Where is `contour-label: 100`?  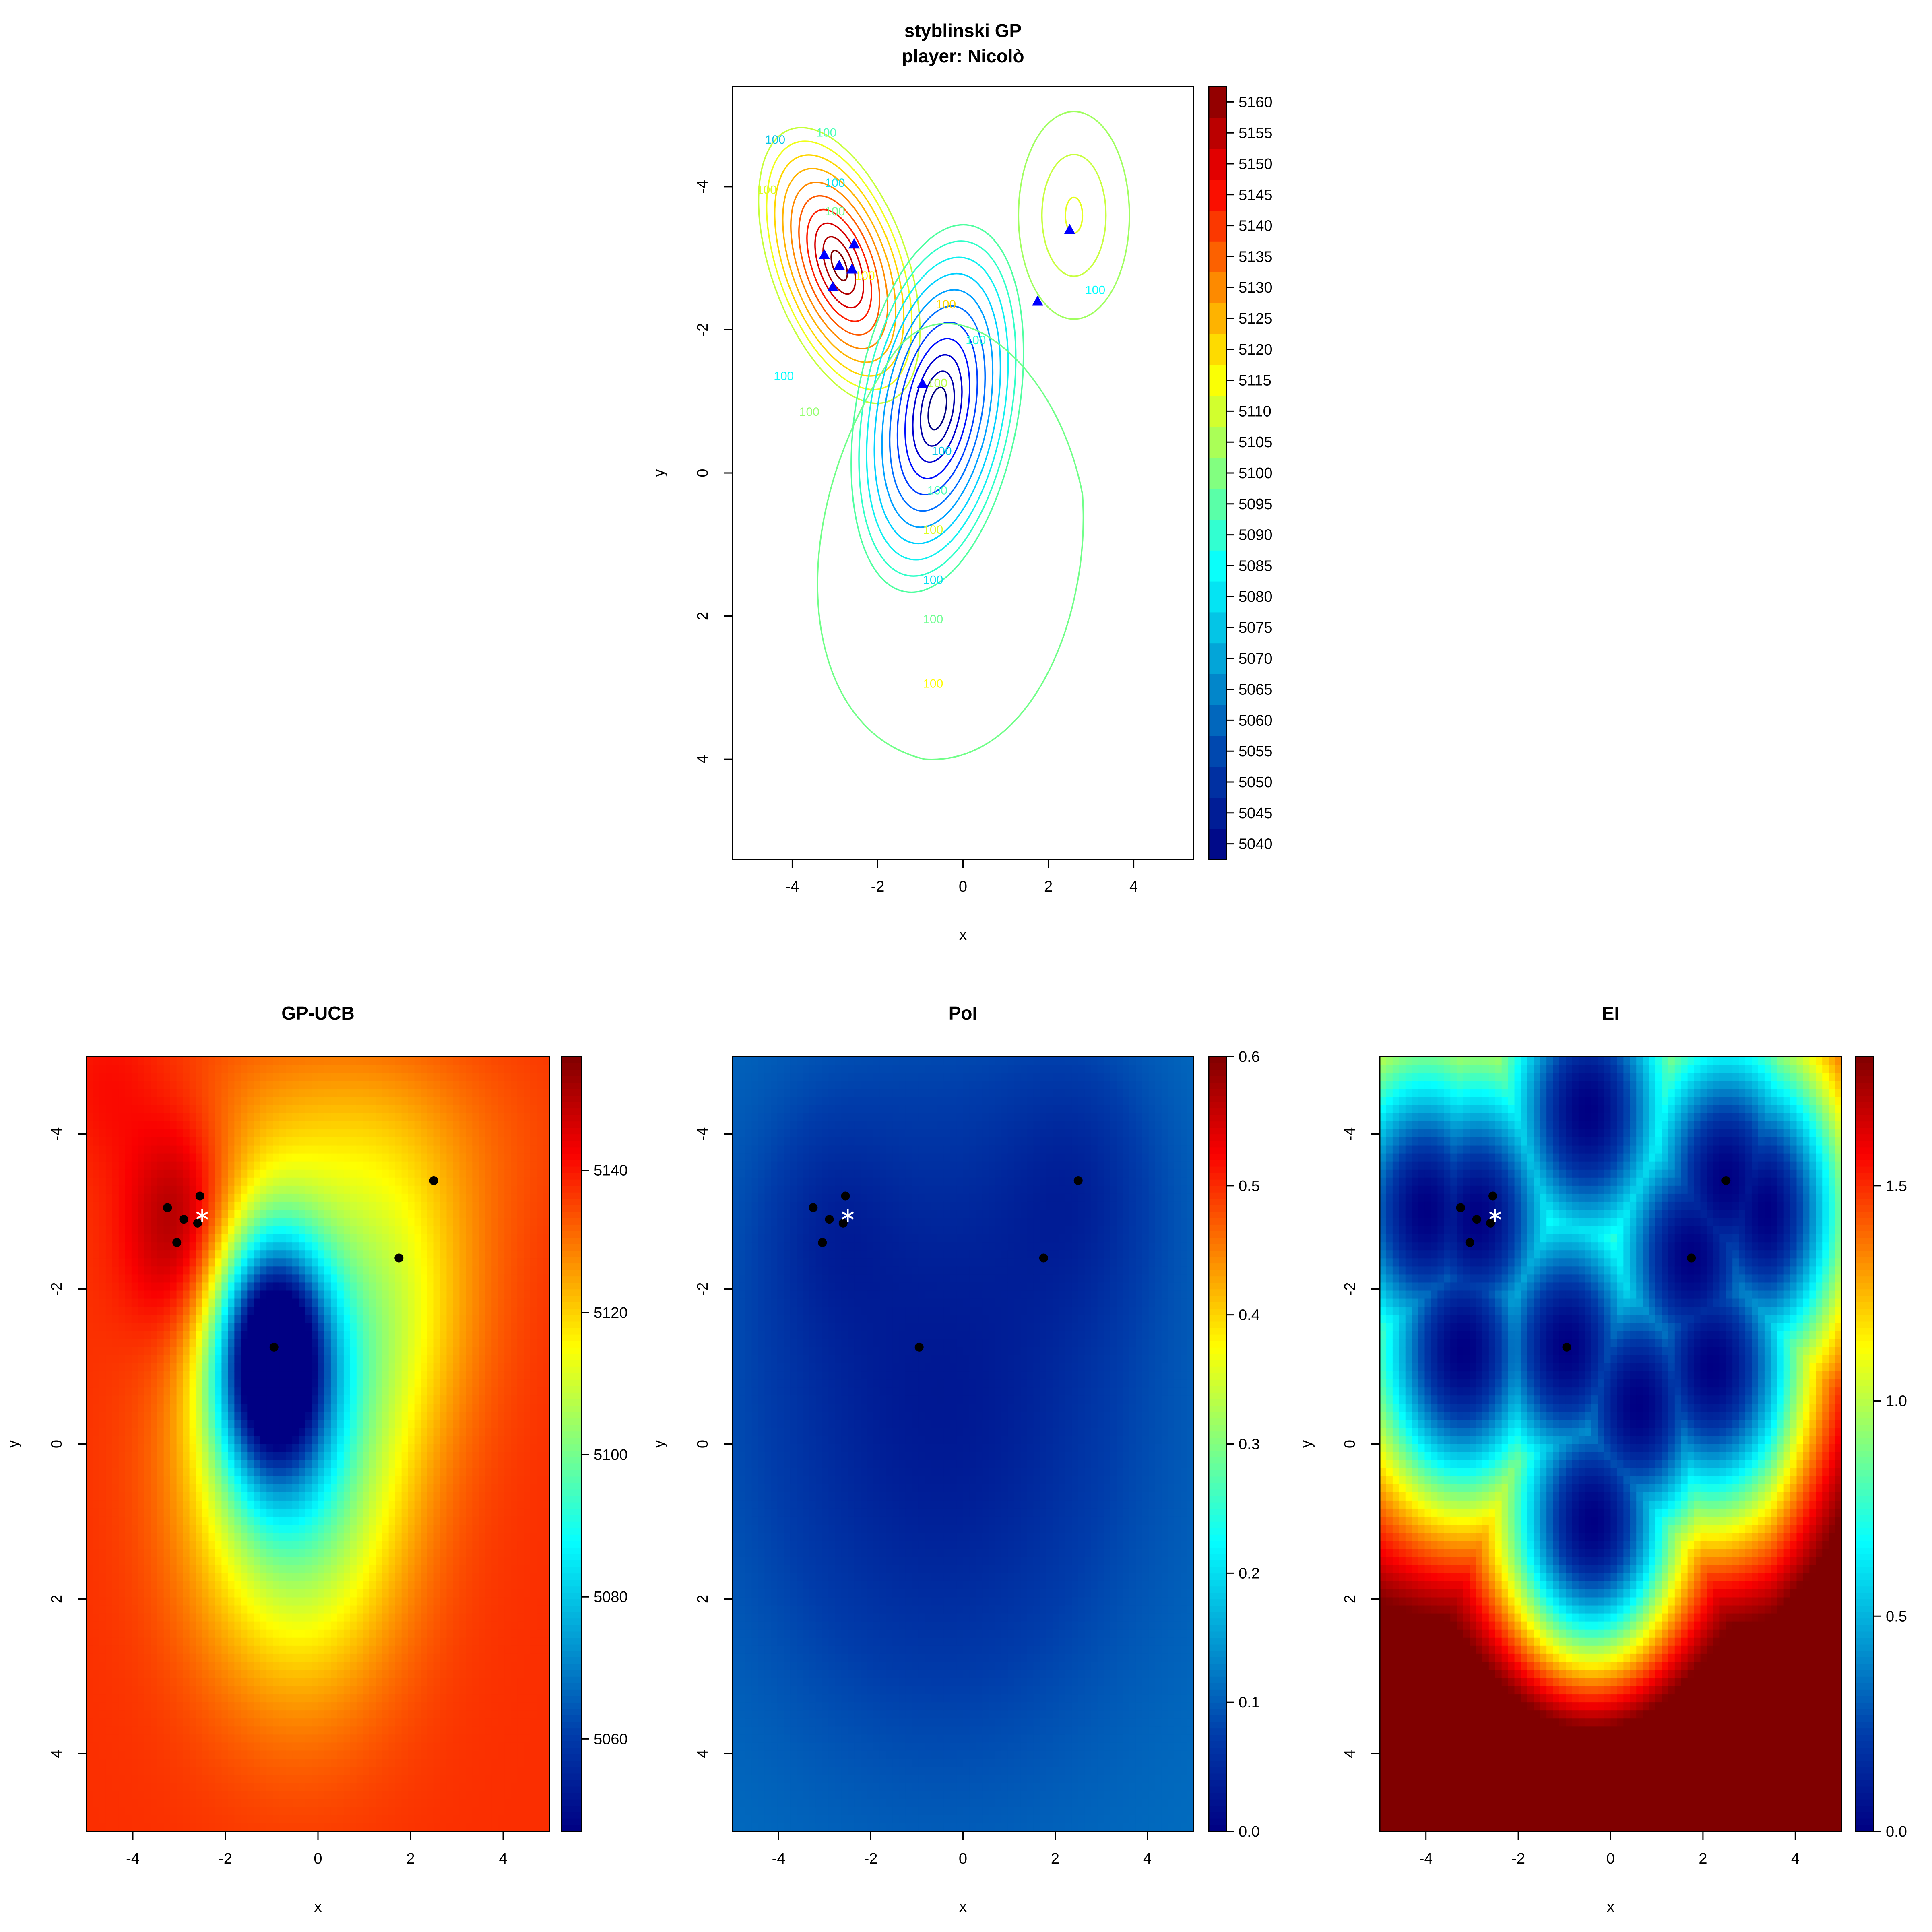 contour-label: 100 is located at coordinates (767, 190).